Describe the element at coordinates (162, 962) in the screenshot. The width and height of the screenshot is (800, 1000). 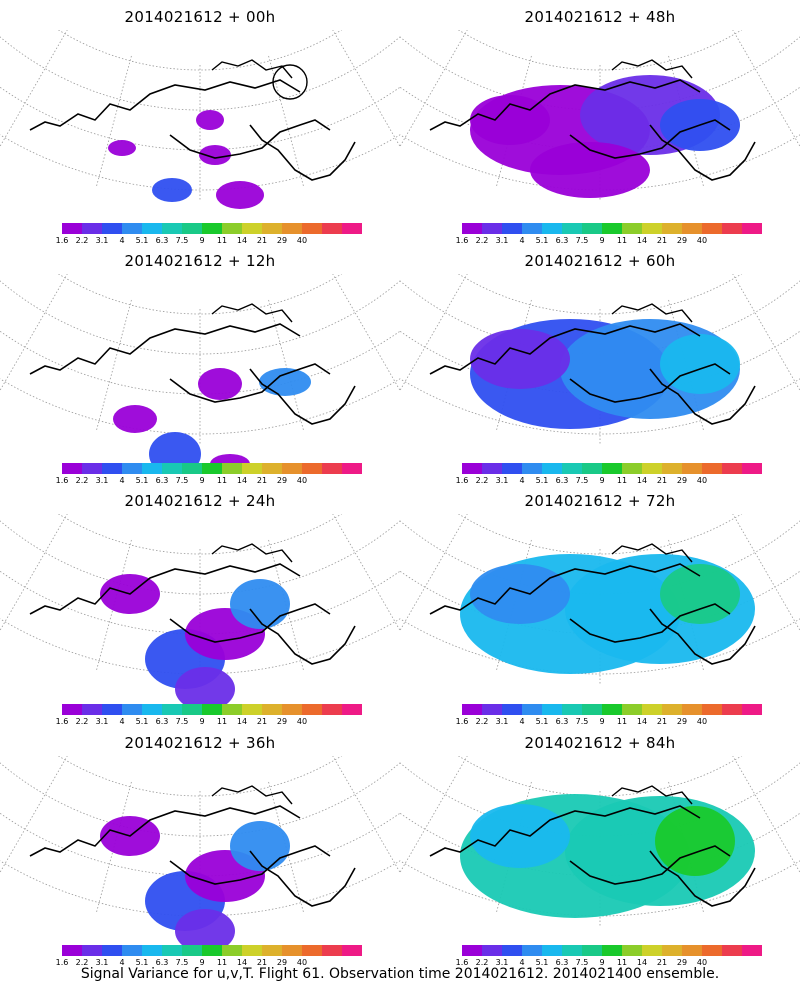
I see `colorbar-tick-label: 6.3` at that location.